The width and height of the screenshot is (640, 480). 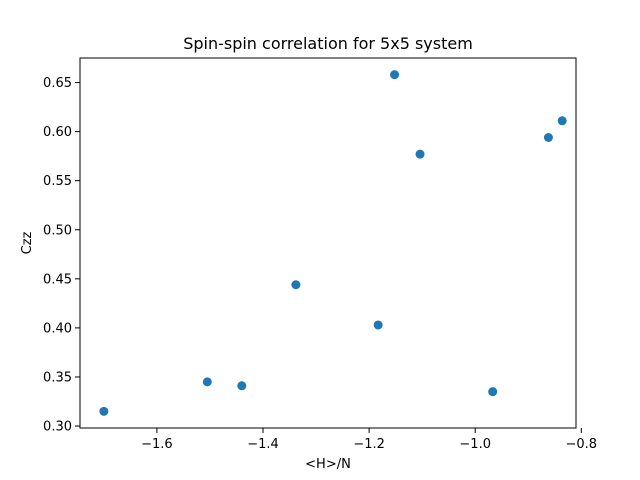 I want to click on y-tick-label: 0.60, so click(x=57, y=132).